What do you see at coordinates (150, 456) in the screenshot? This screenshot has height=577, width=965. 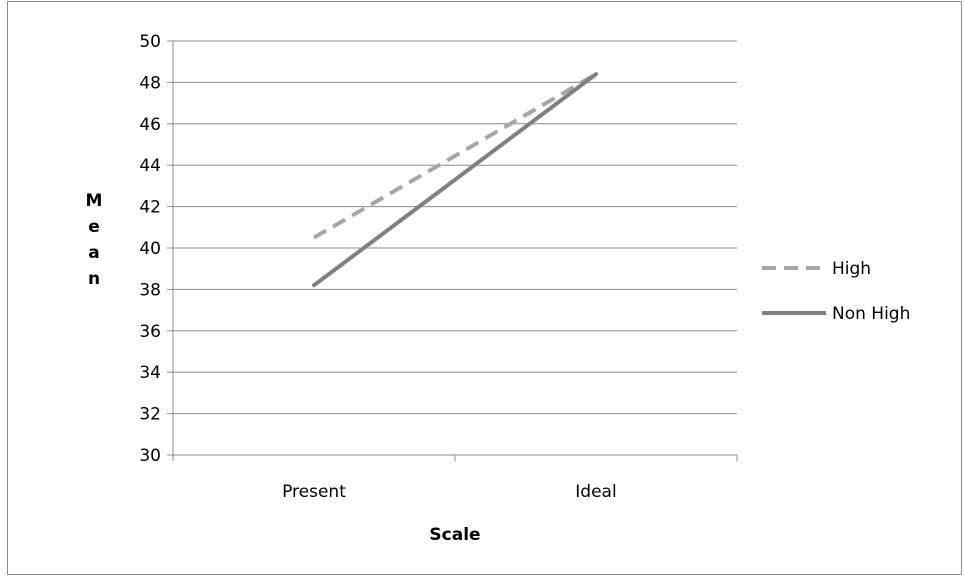 I see `y-tick-label: 30` at bounding box center [150, 456].